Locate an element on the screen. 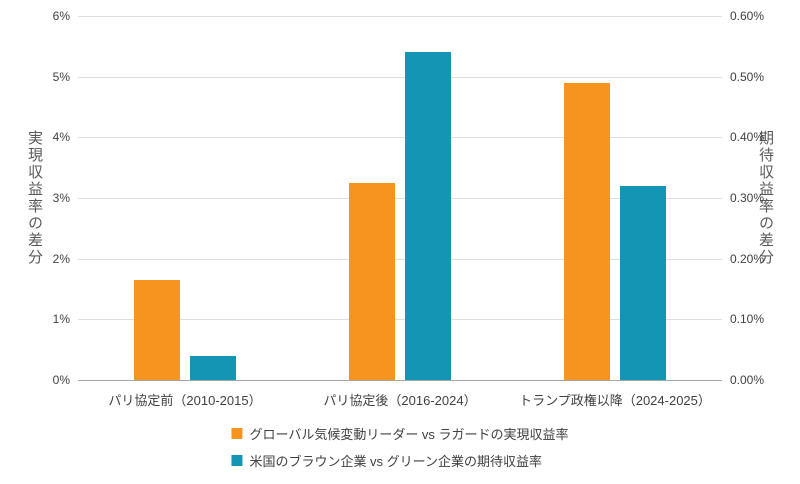 This screenshot has height=484, width=800. legend-label: グローバル気候変動リーダー vs ラガードの実現収益率 is located at coordinates (409, 434).